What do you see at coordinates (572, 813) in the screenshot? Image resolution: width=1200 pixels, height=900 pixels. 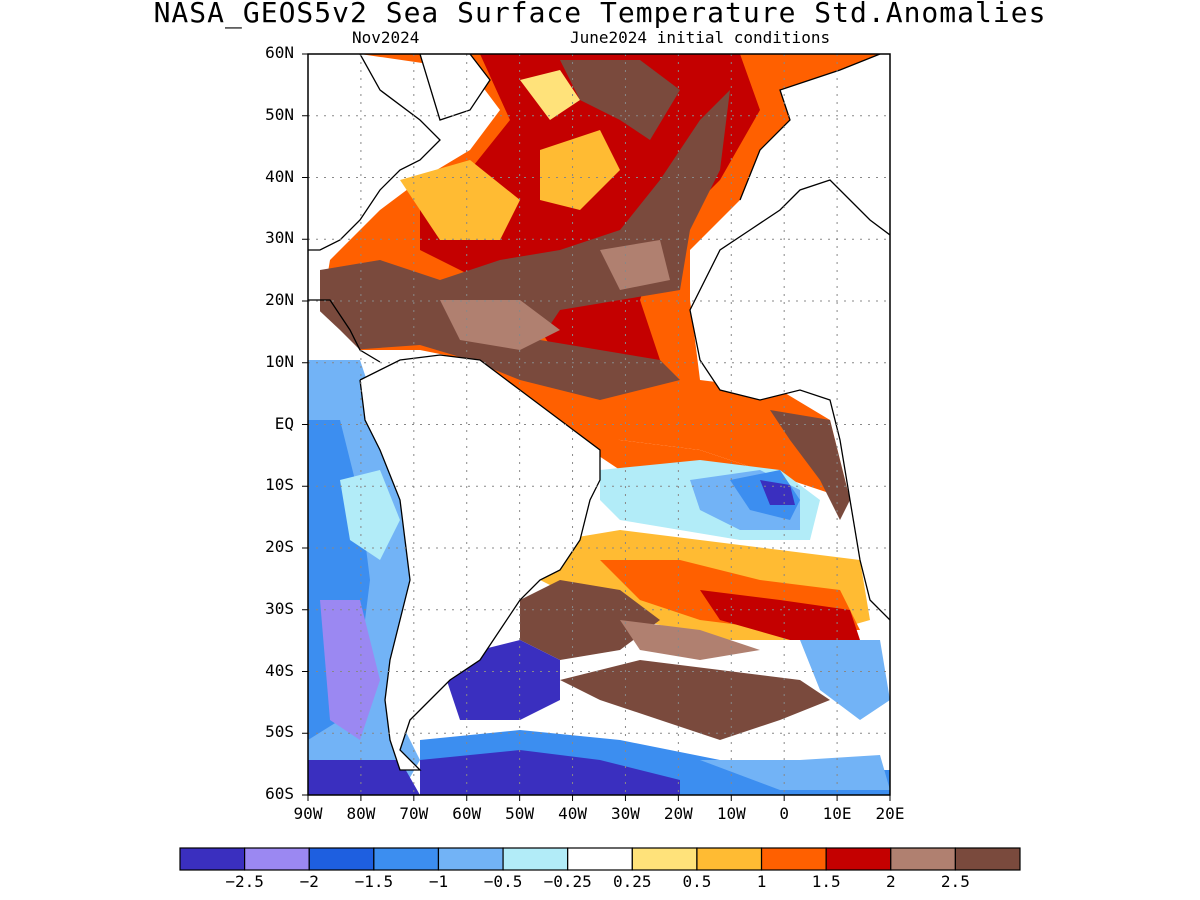 I see `longitude-label: 40W` at bounding box center [572, 813].